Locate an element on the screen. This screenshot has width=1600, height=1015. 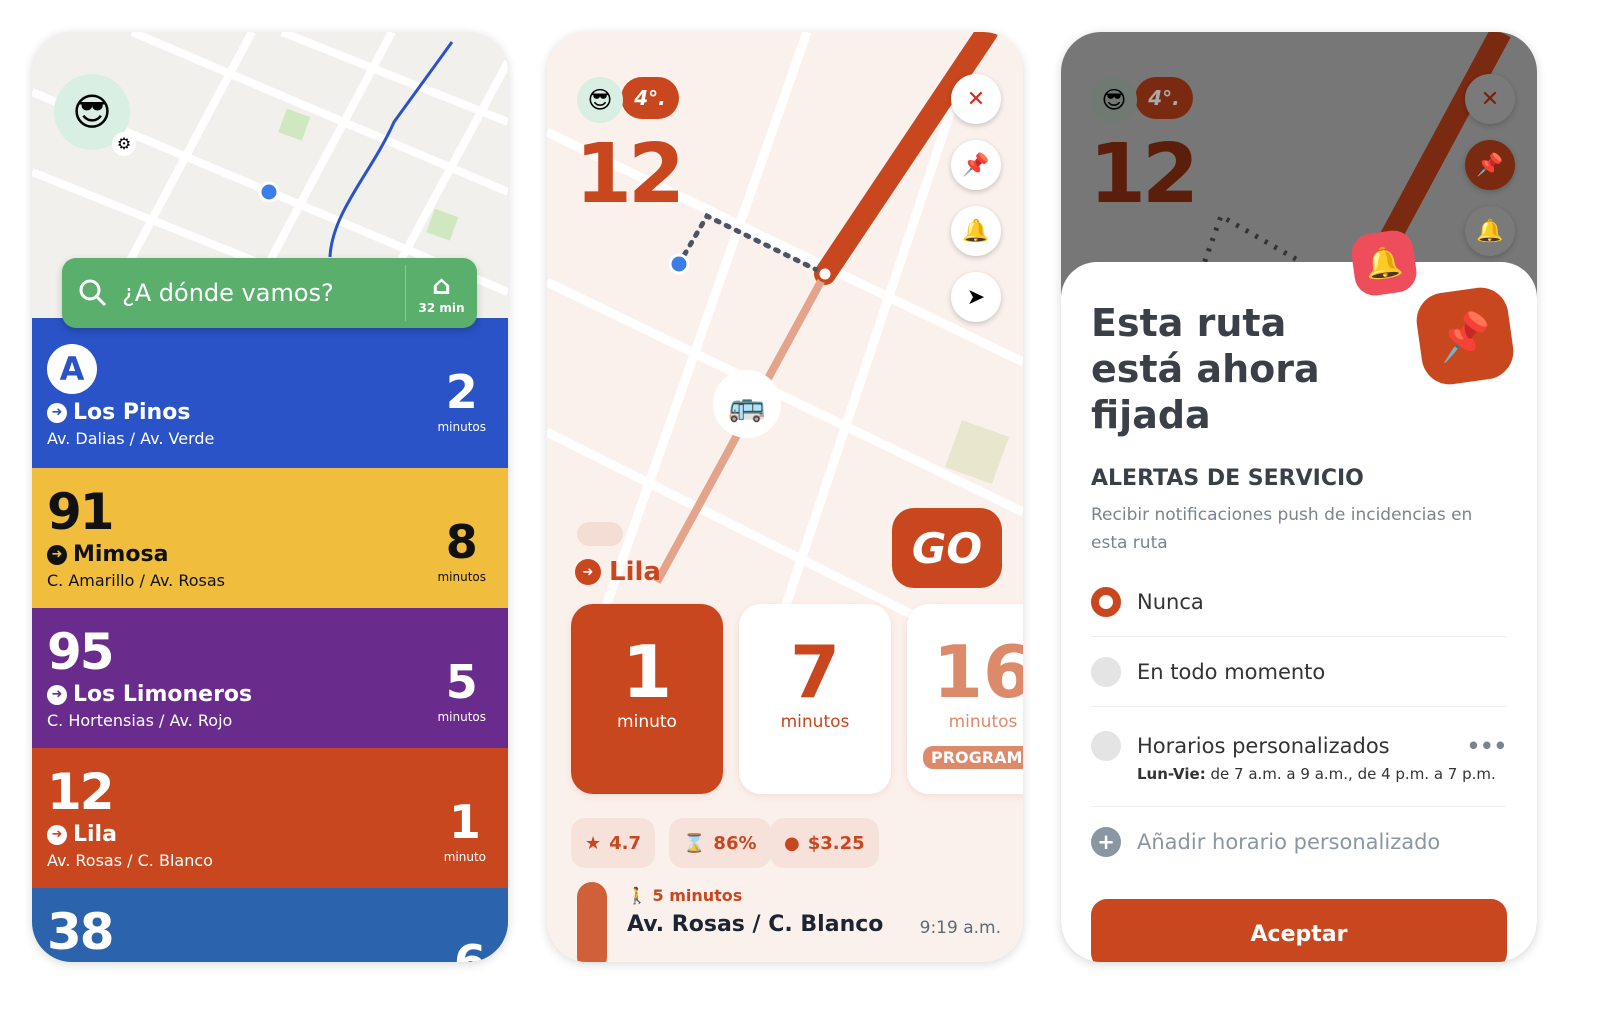
more-icon: ••• is located at coordinates (1486, 745).